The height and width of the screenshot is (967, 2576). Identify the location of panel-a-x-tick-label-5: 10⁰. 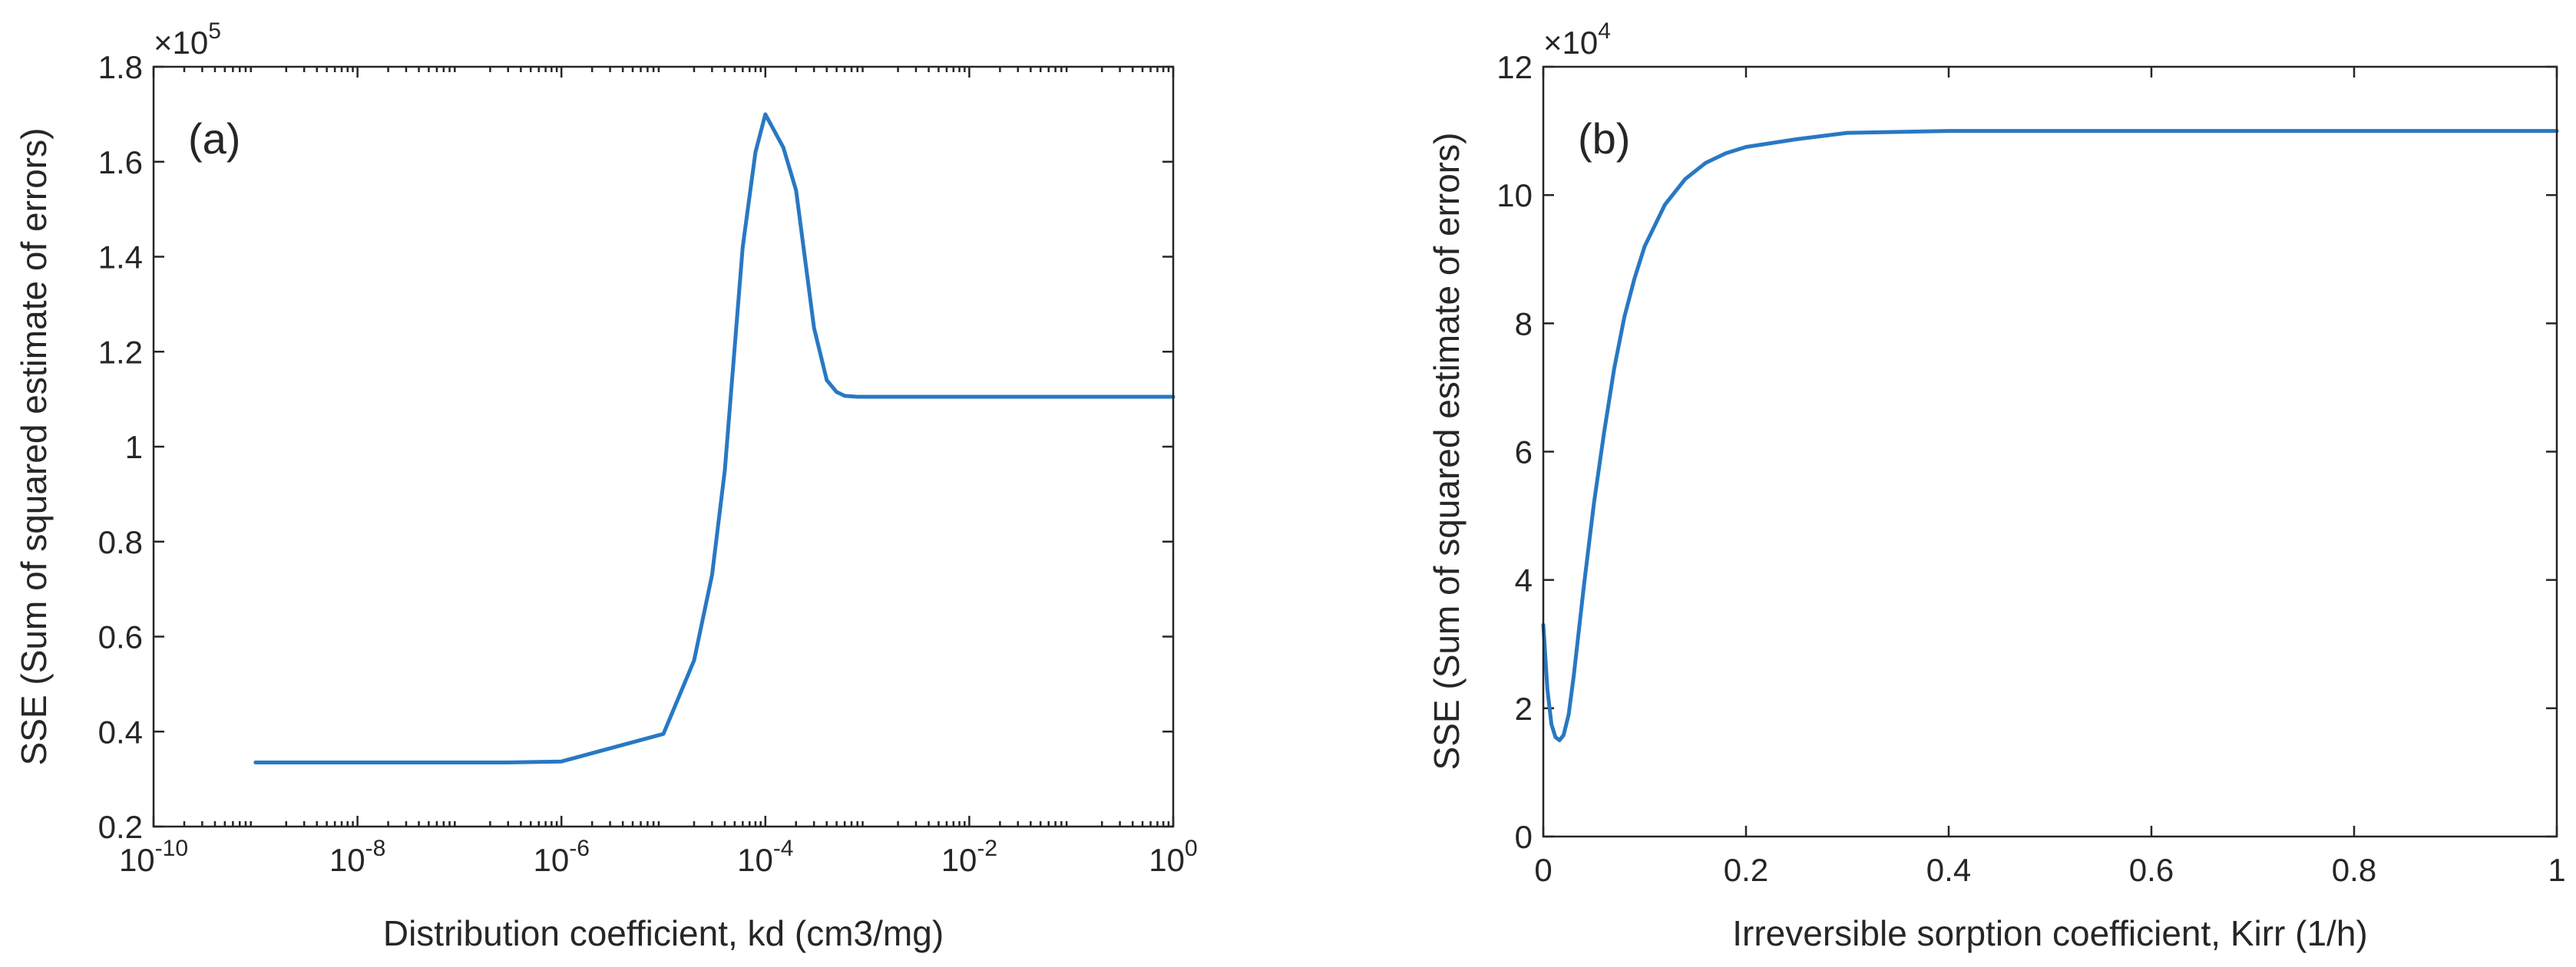
(1173, 857).